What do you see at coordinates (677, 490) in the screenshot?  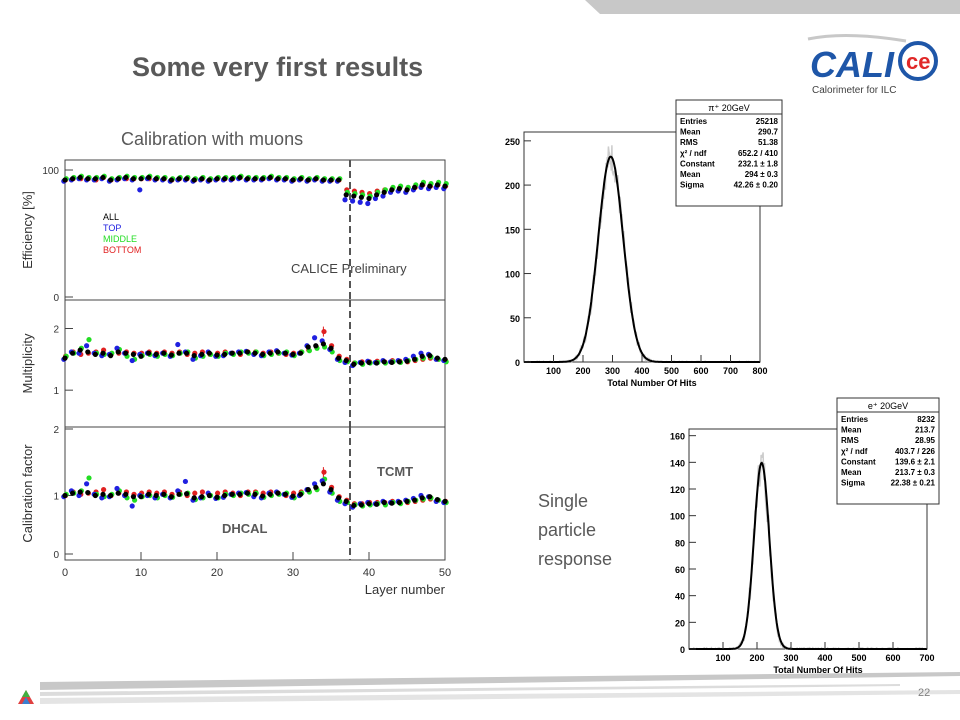 I see `y-tick-label: 120` at bounding box center [677, 490].